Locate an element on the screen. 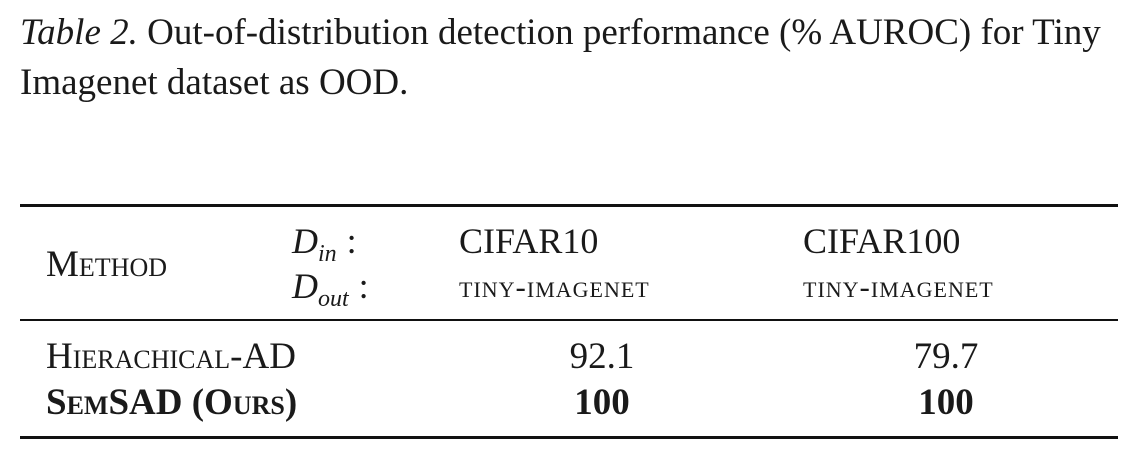 The width and height of the screenshot is (1136, 450). din-colon: : is located at coordinates (351, 241).